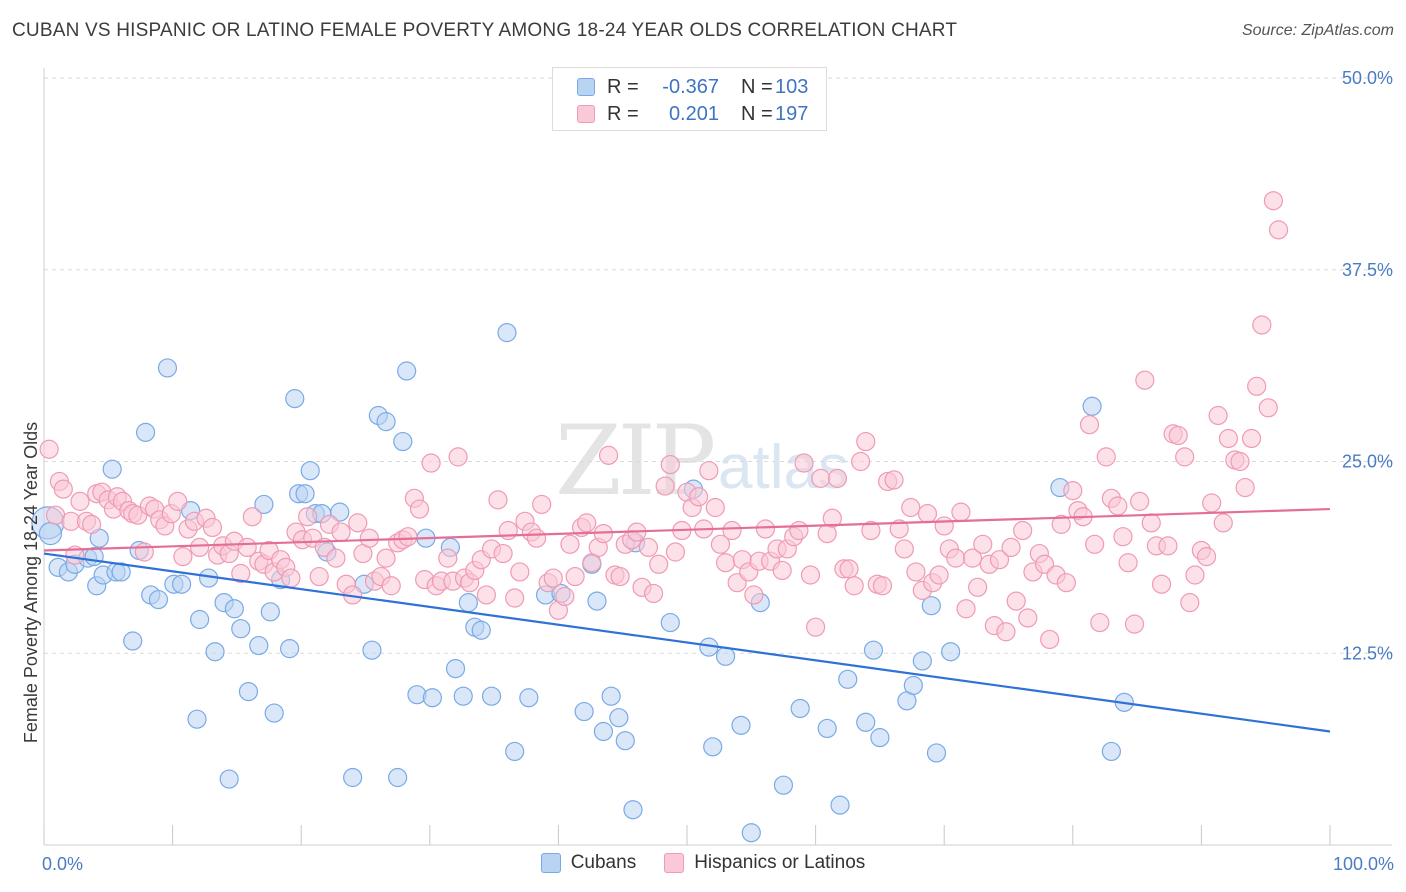  Describe the element at coordinates (764, 863) in the screenshot. I see `legend-item-hispanics: Hispanics or Latinos` at that location.